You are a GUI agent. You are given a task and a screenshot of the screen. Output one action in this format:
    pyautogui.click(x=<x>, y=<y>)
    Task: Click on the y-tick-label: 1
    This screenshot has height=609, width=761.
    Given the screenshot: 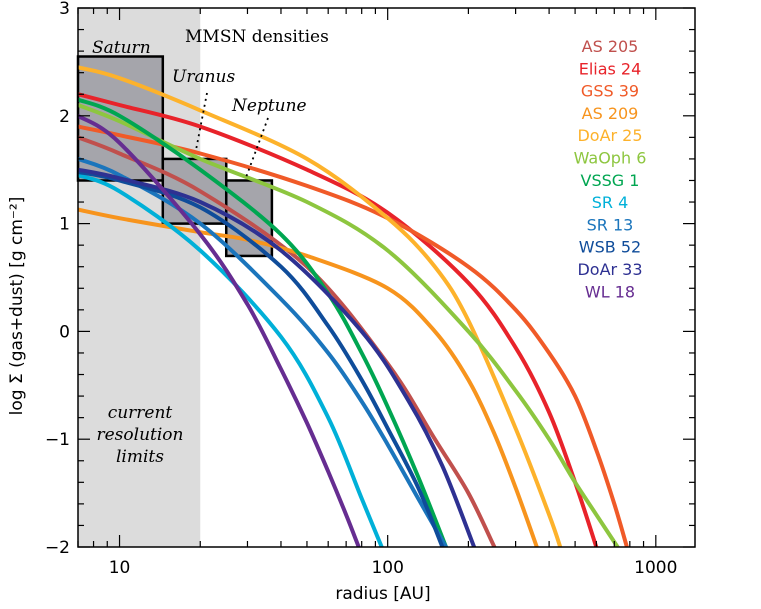 What is the action you would take?
    pyautogui.click(x=64, y=225)
    